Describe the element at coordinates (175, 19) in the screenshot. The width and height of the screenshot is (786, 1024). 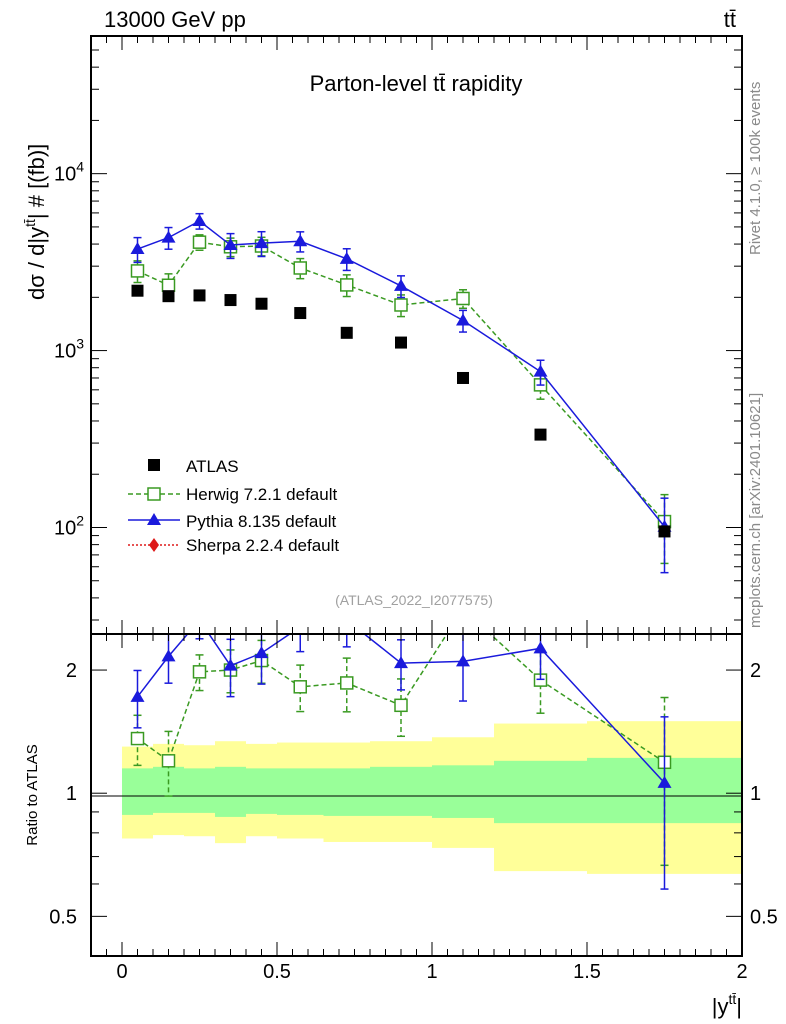
I see `collision-label: 13000 GeV pp` at that location.